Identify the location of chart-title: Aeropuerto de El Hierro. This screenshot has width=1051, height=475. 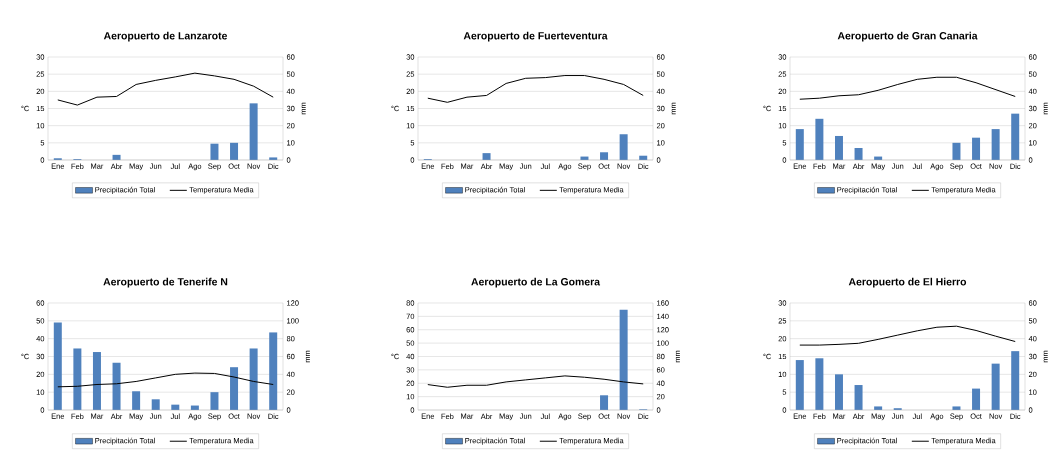
(907, 282).